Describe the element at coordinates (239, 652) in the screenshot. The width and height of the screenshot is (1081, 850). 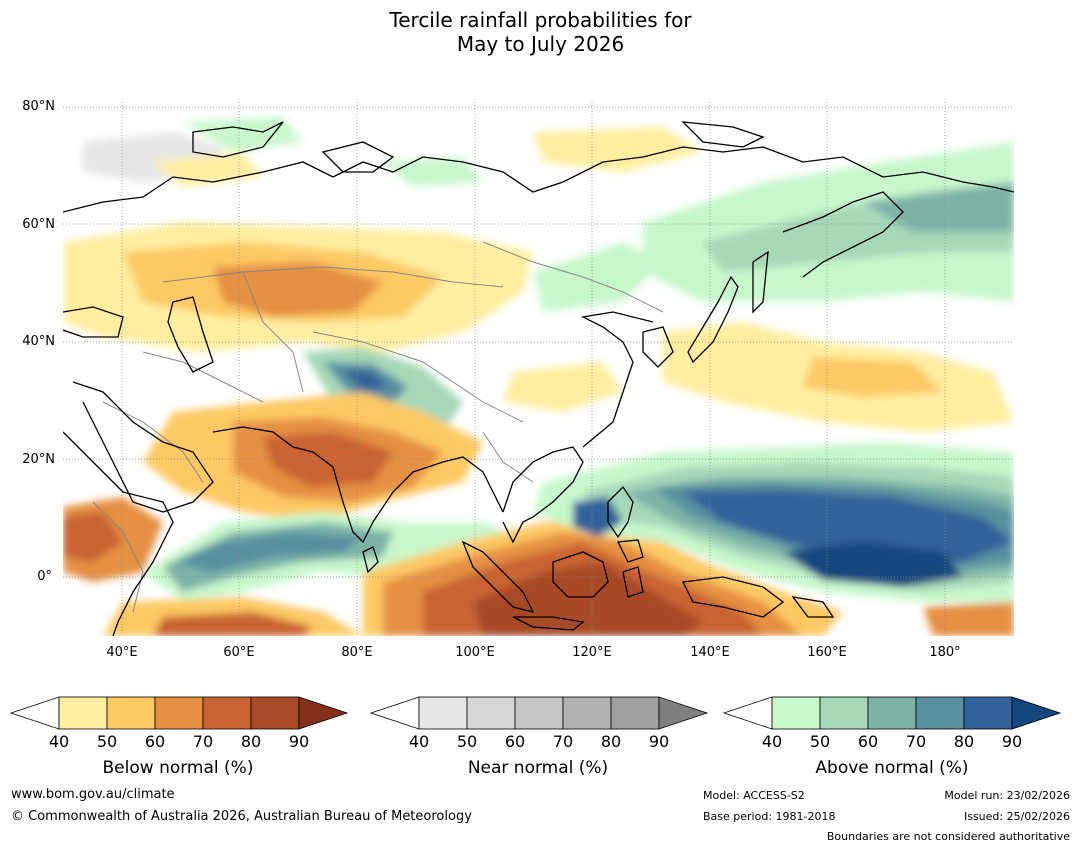
I see `x-tick-label: 60°E` at that location.